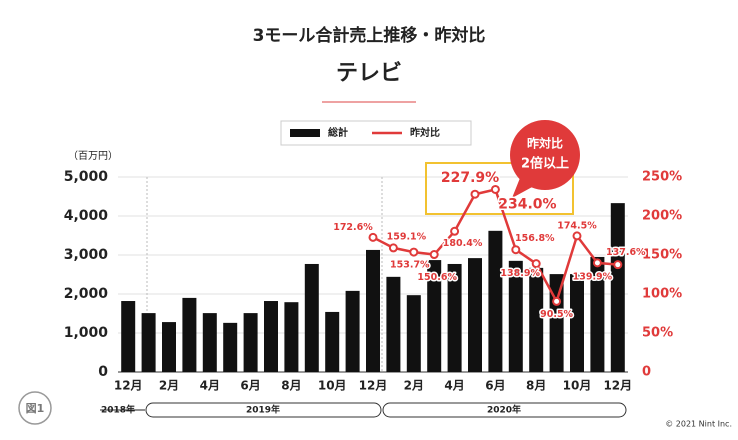  What do you see at coordinates (369, 35) in the screenshot?
I see `chart-title: 3モール合計売上推移・昨対比` at bounding box center [369, 35].